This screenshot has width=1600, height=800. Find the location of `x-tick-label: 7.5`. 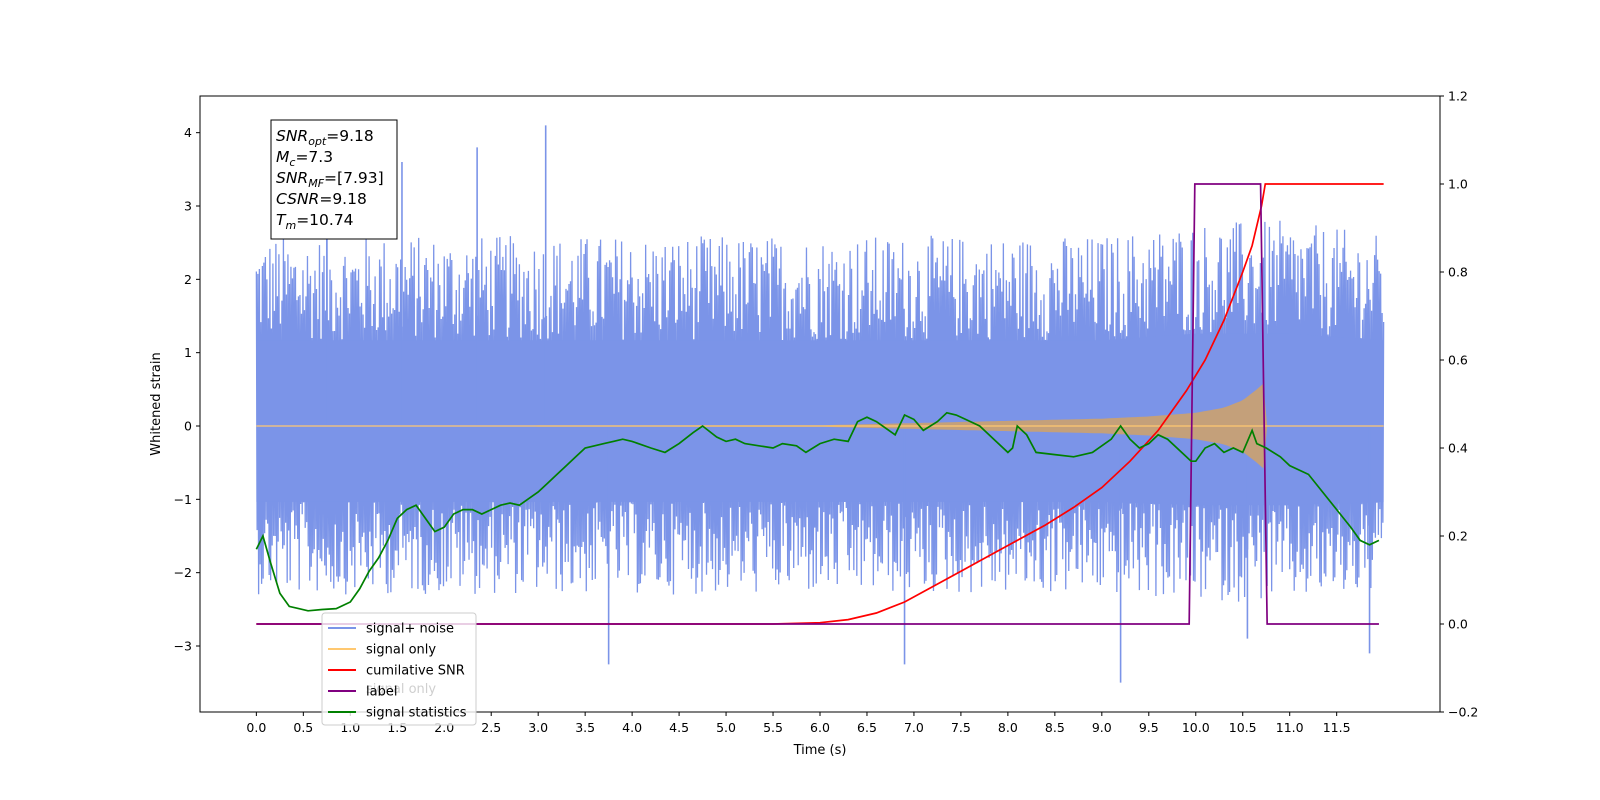

x-tick-label: 7.5 is located at coordinates (961, 727).